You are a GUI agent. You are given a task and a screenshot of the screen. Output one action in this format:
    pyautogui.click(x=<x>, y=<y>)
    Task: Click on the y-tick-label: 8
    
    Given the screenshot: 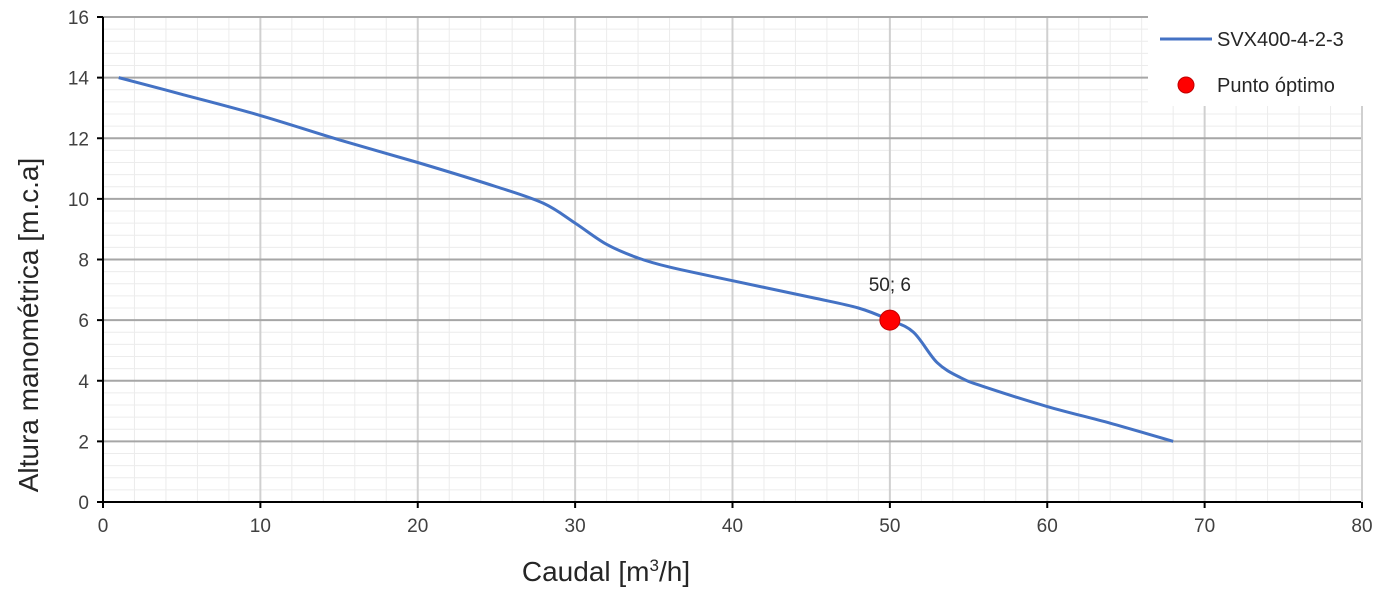 What is the action you would take?
    pyautogui.click(x=83, y=261)
    